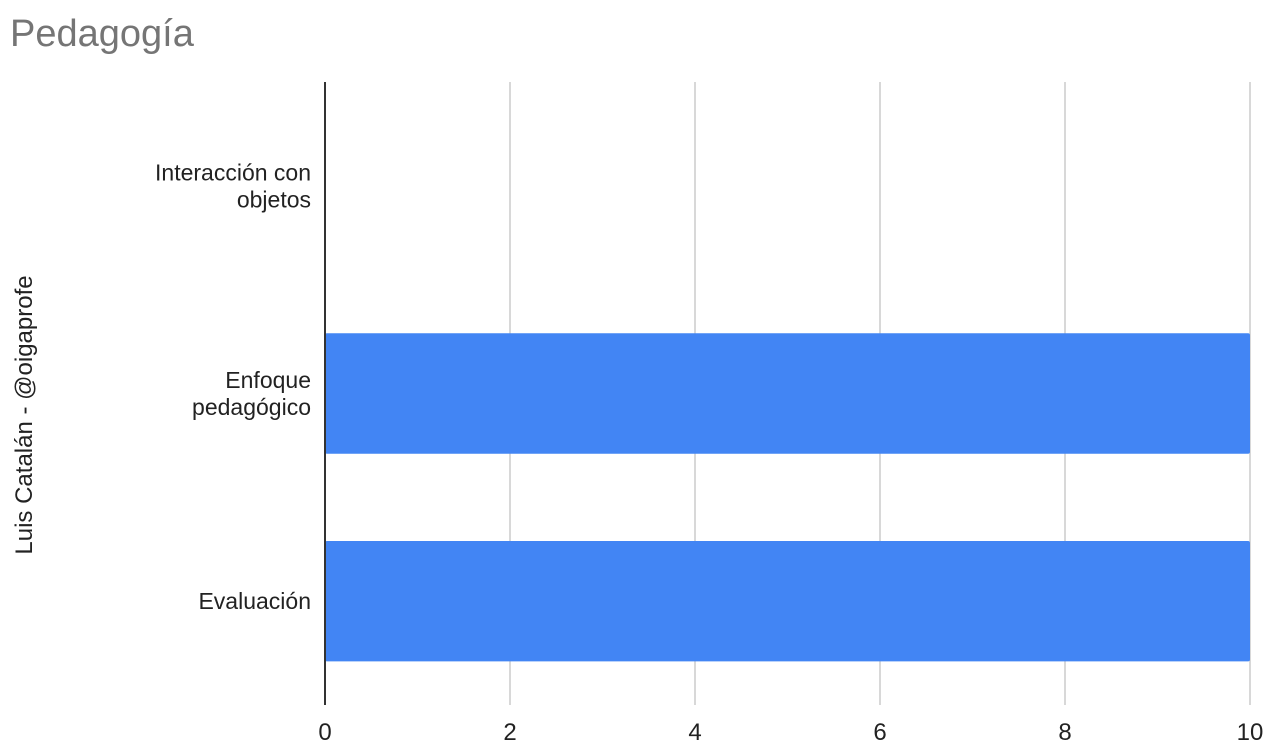 The width and height of the screenshot is (1269, 742). I want to click on category-label-1-1: pedagógico, so click(251, 407).